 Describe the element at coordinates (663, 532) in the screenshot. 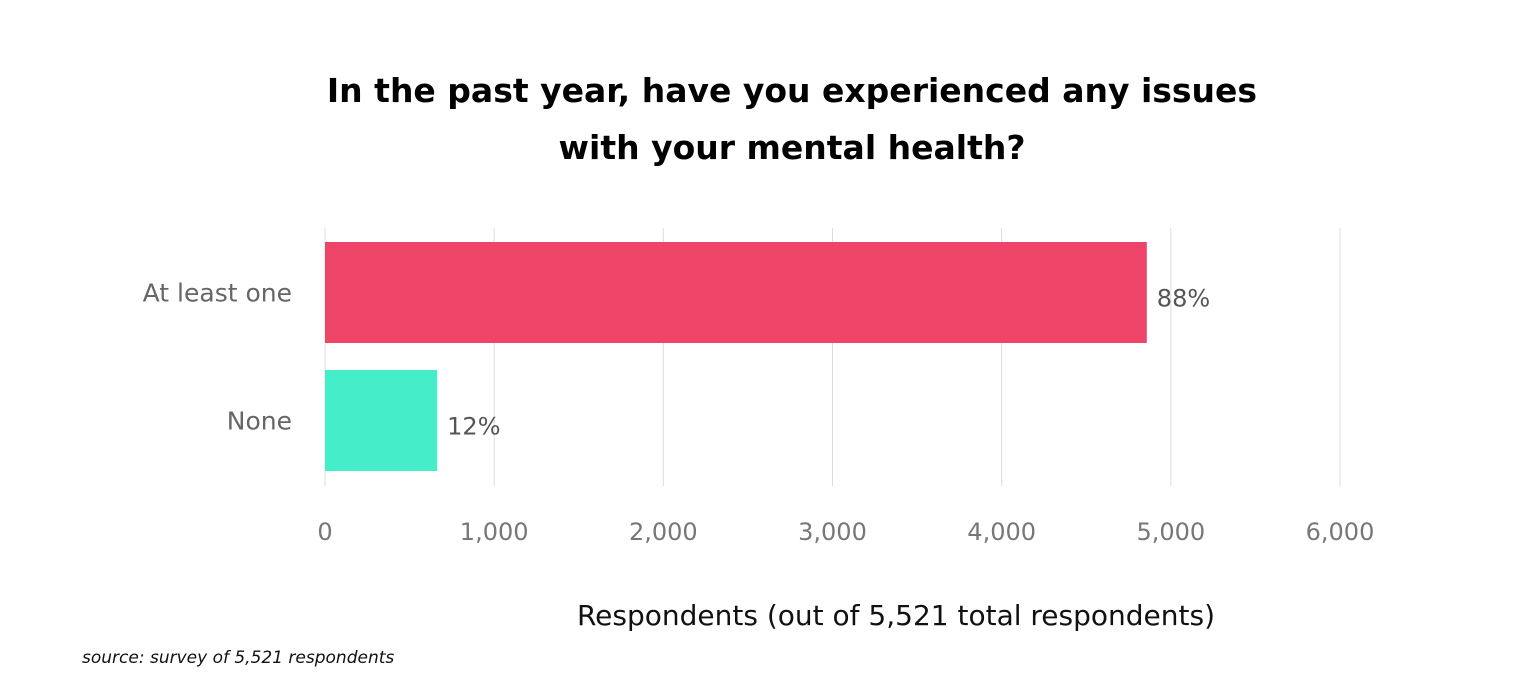

I see `x-tick-label: 2,000` at that location.